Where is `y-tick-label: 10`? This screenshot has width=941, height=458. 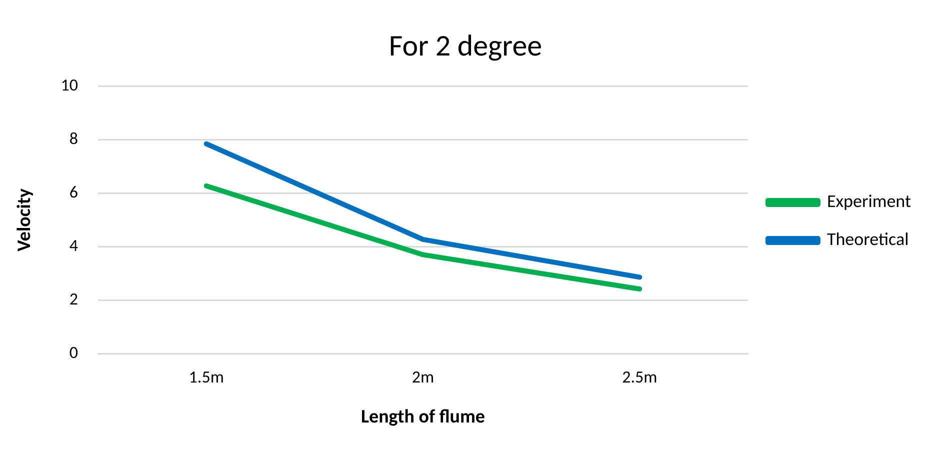 y-tick-label: 10 is located at coordinates (69, 85).